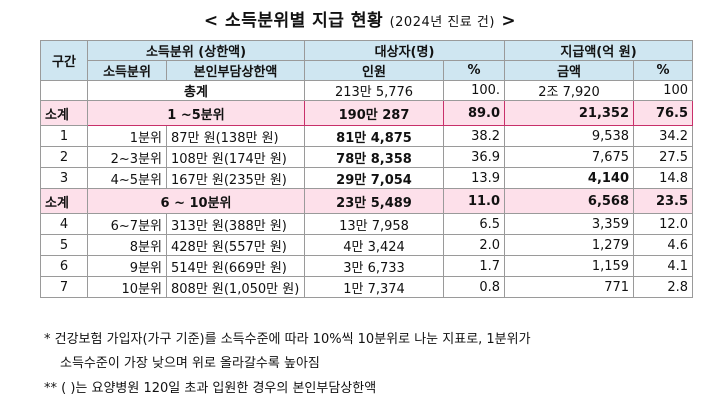 The image size is (720, 416). Describe the element at coordinates (64, 178) in the screenshot. I see `row-gugan: 3` at that location.